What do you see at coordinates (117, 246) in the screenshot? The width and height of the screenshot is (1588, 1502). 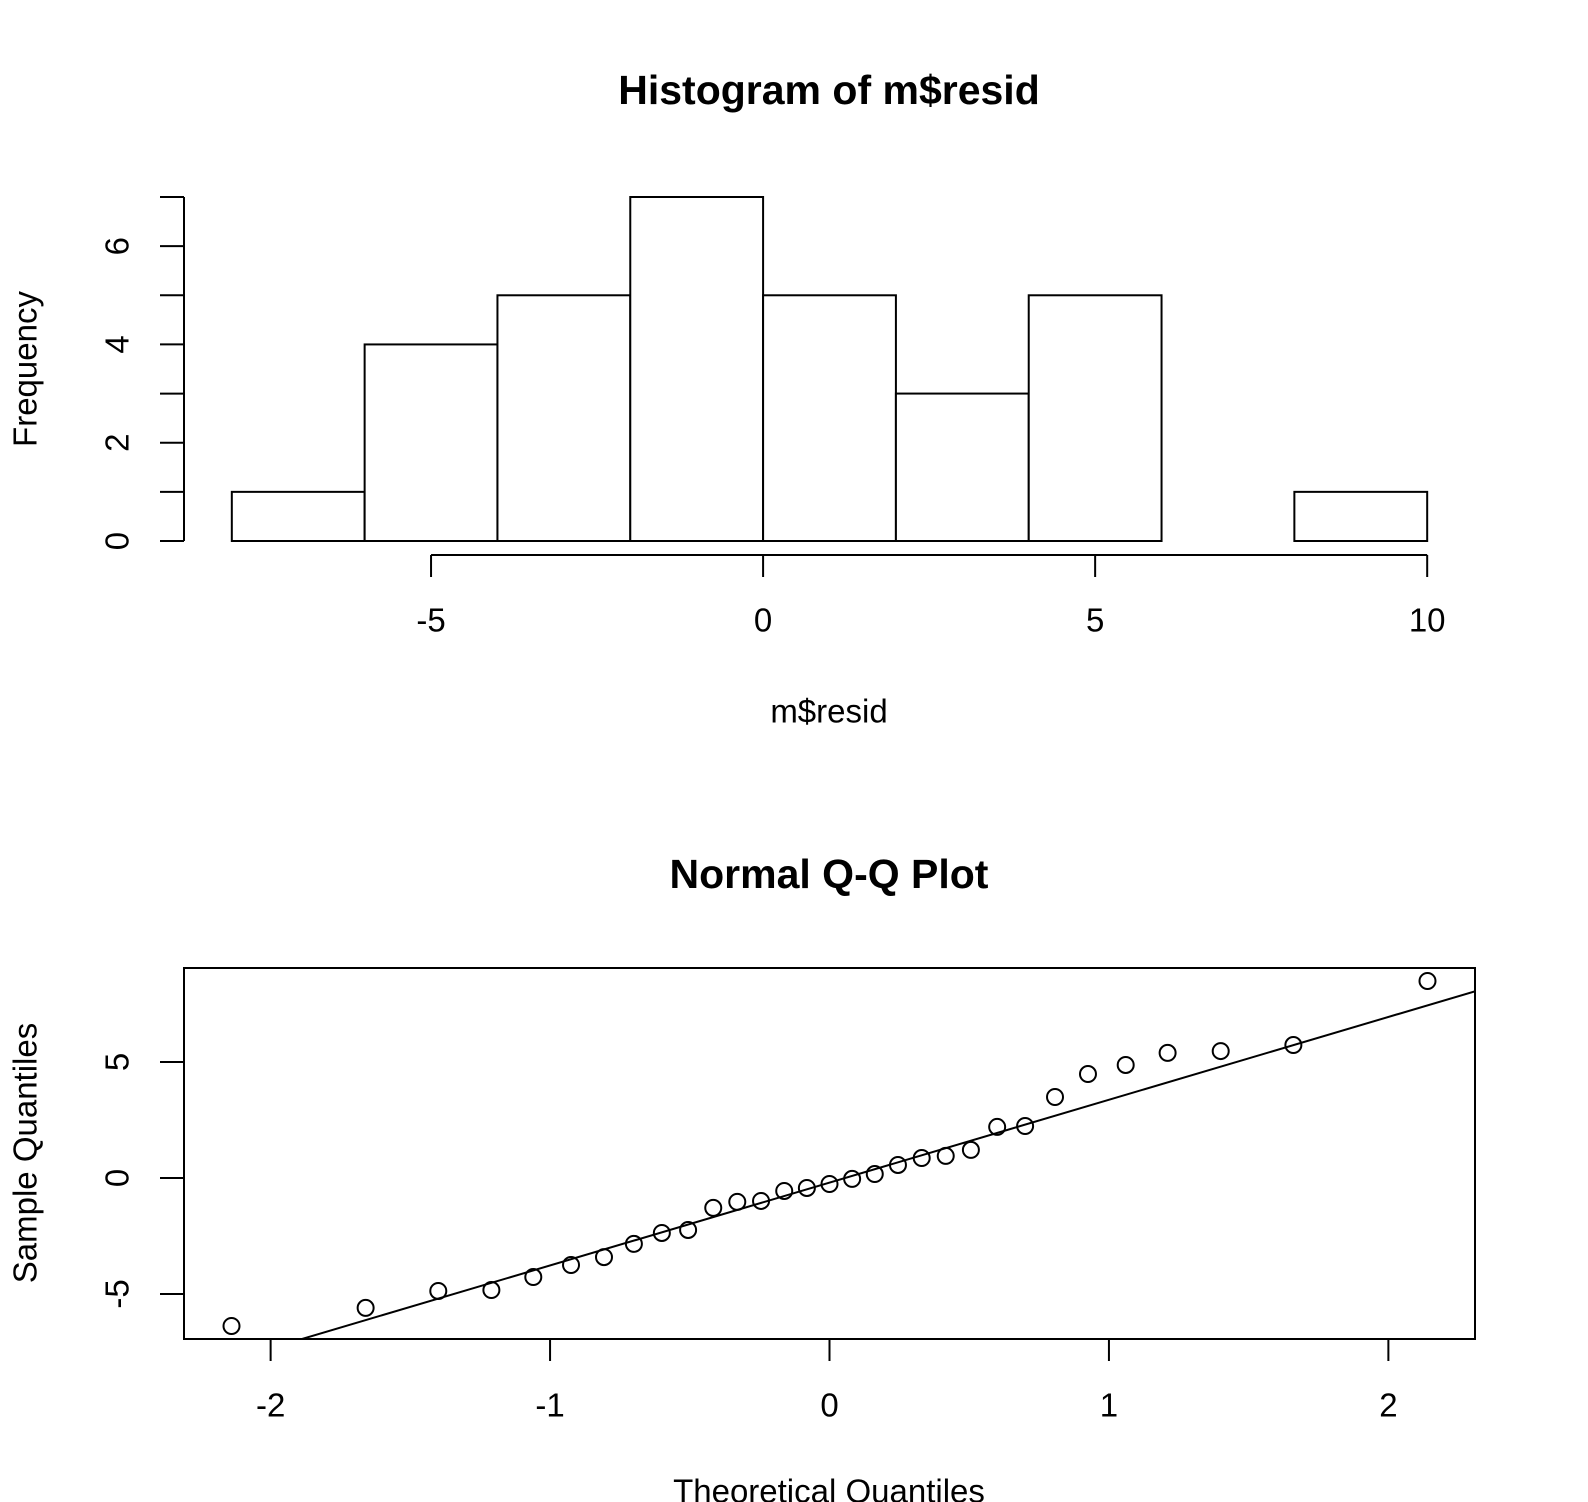 I see `y-tick-label: 6` at bounding box center [117, 246].